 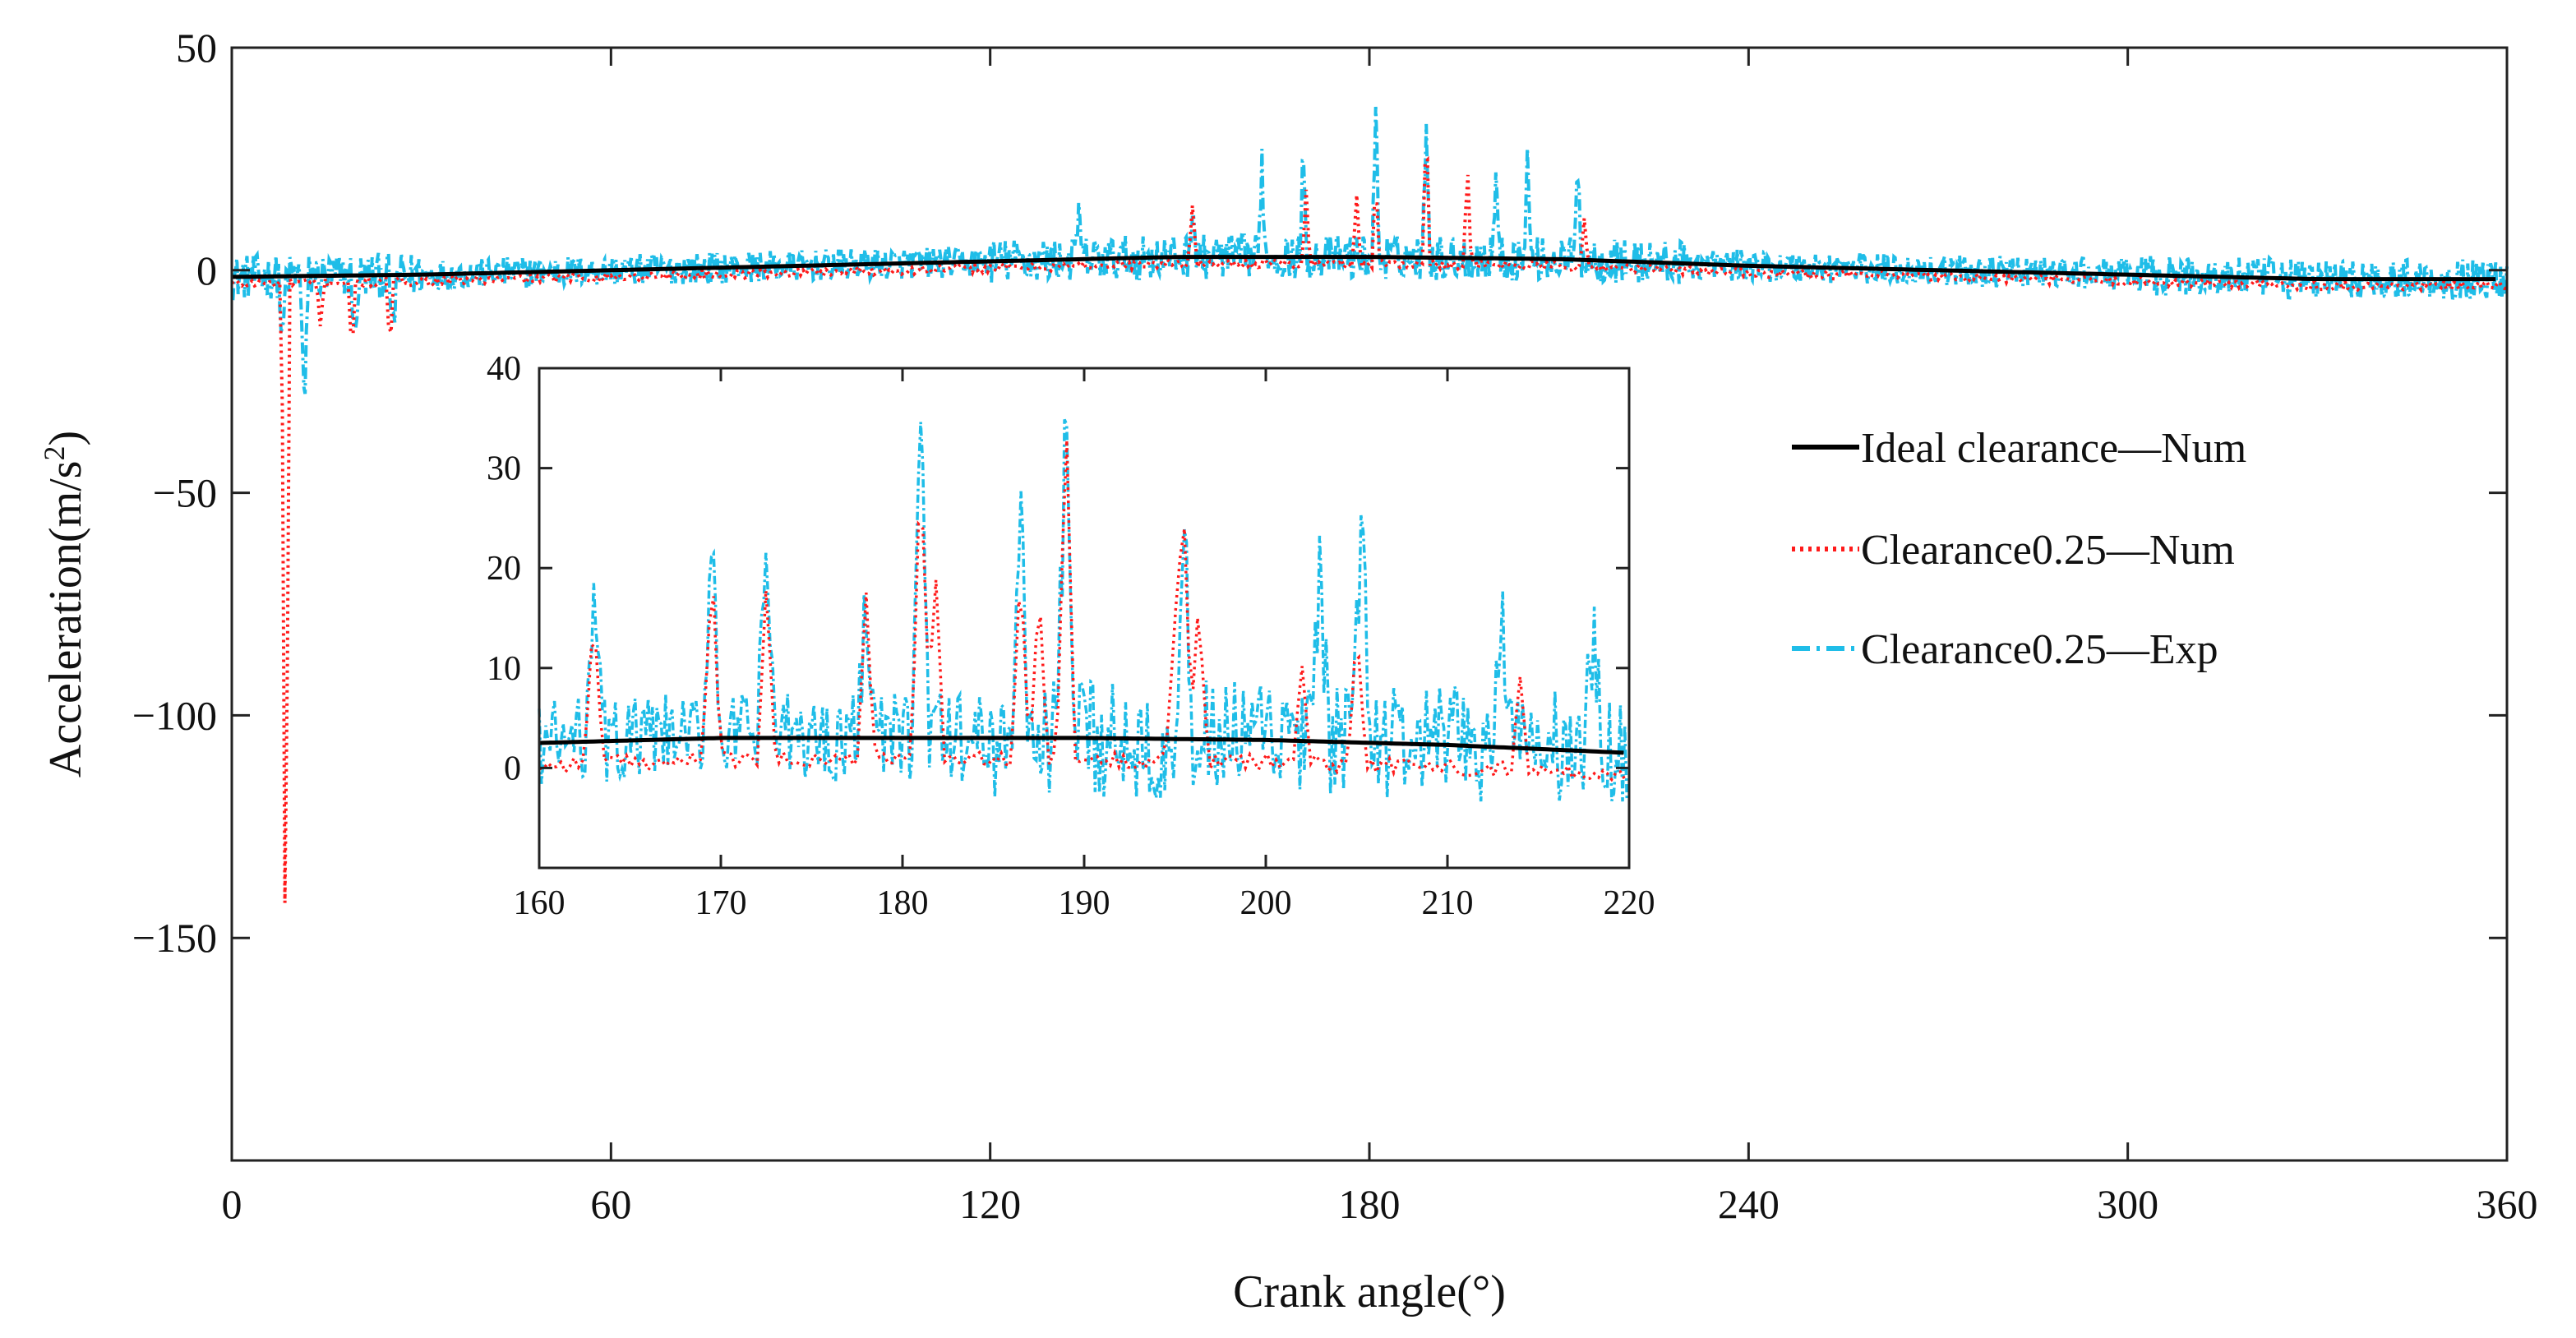 What do you see at coordinates (504, 369) in the screenshot?
I see `y-tick-label: 40` at bounding box center [504, 369].